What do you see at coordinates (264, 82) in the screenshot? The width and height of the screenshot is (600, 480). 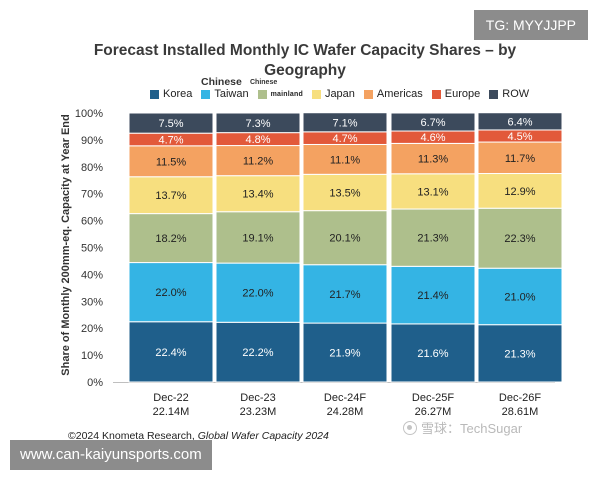 I see `legend-top-label-mainland: Chinese` at bounding box center [264, 82].